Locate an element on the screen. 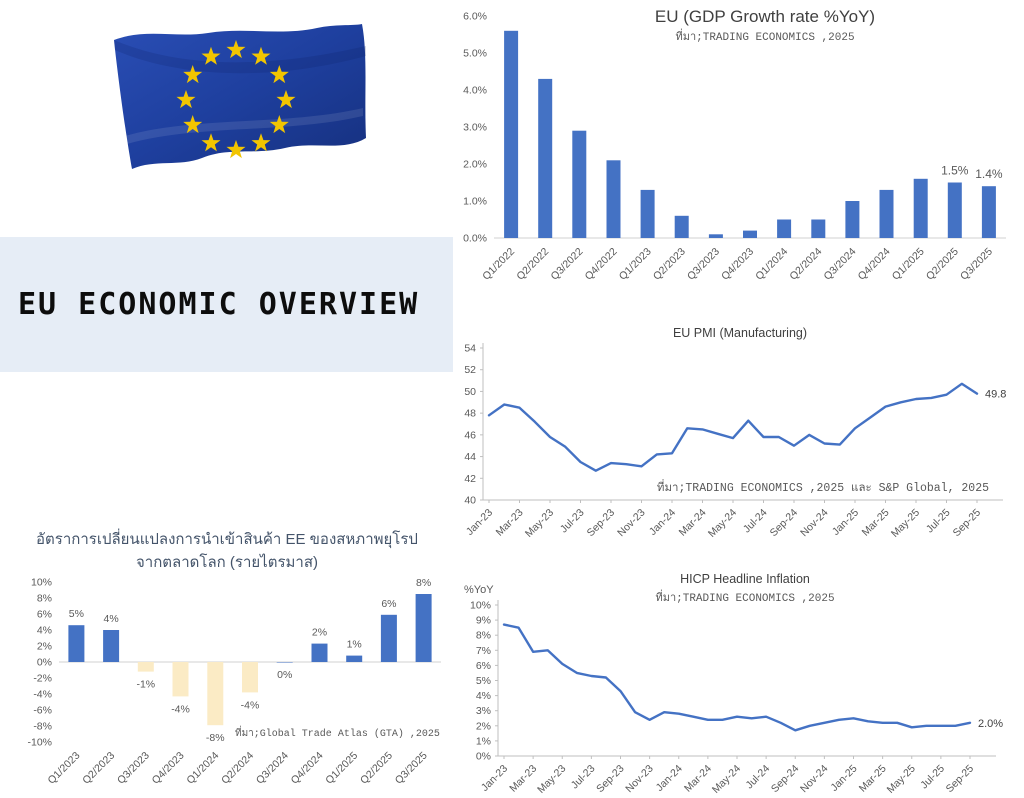 The image size is (1024, 798). x-tick-label: Mar-23 is located at coordinates (510, 523).